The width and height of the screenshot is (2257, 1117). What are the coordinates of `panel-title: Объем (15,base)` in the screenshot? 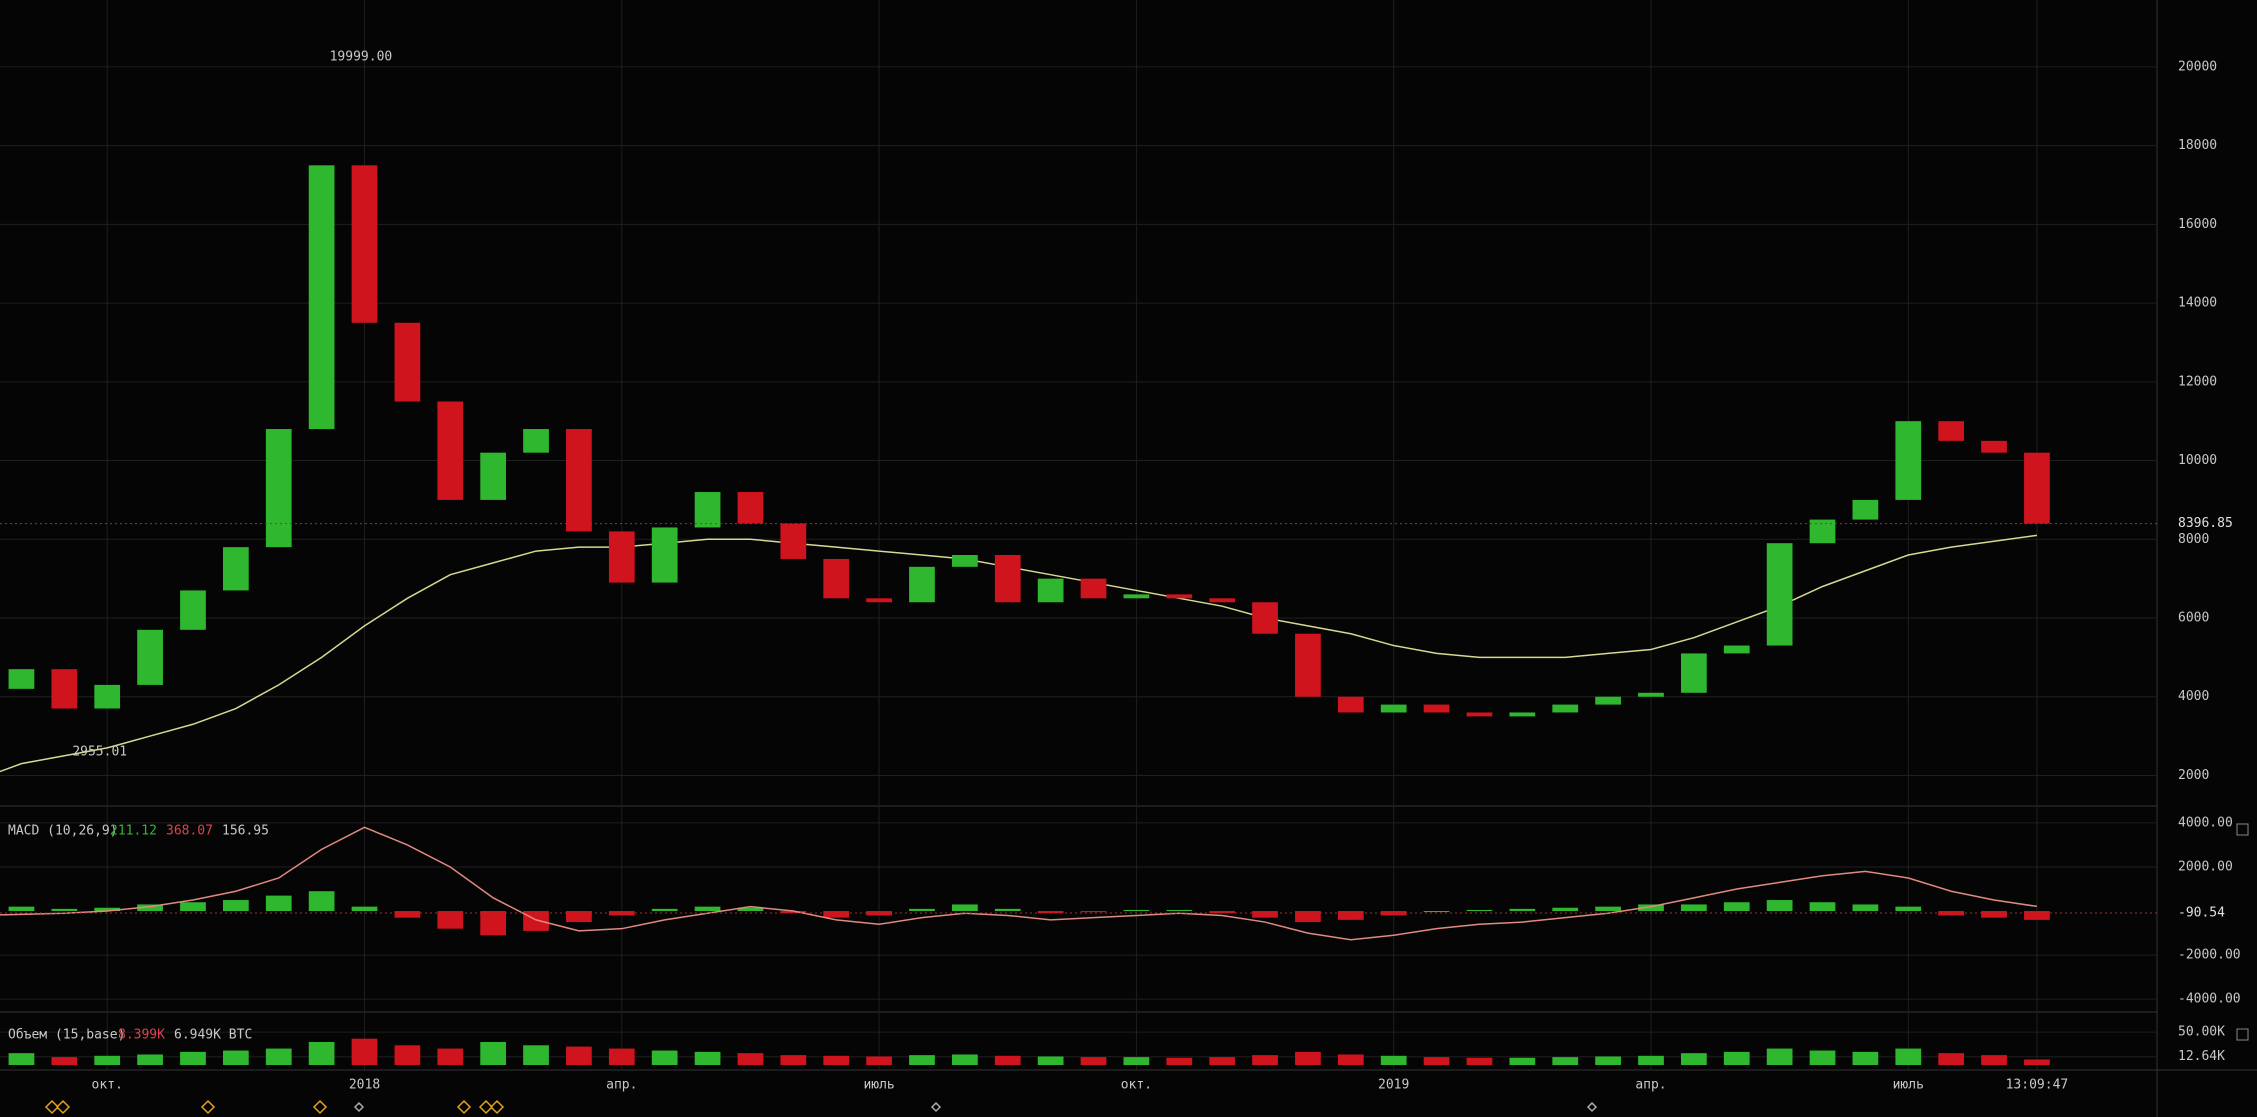 It's located at (66, 1035).